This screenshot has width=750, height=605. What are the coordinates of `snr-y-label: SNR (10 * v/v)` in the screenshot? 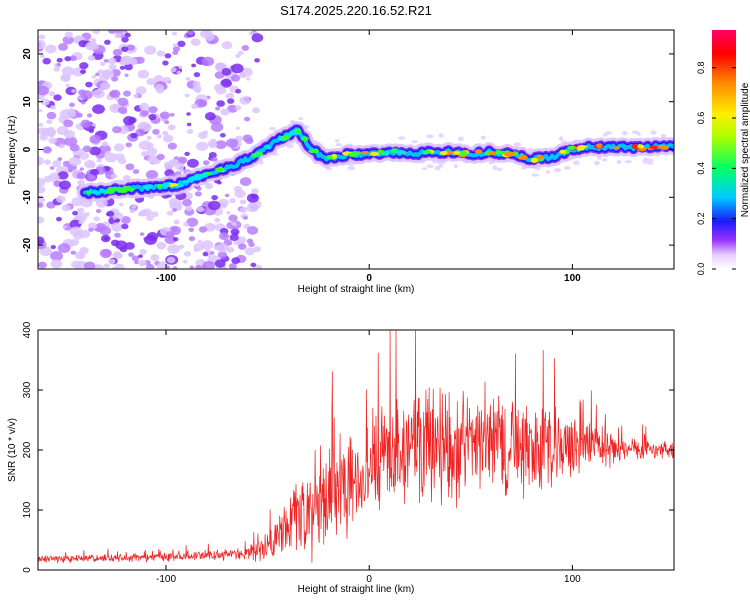 It's located at (12, 450).